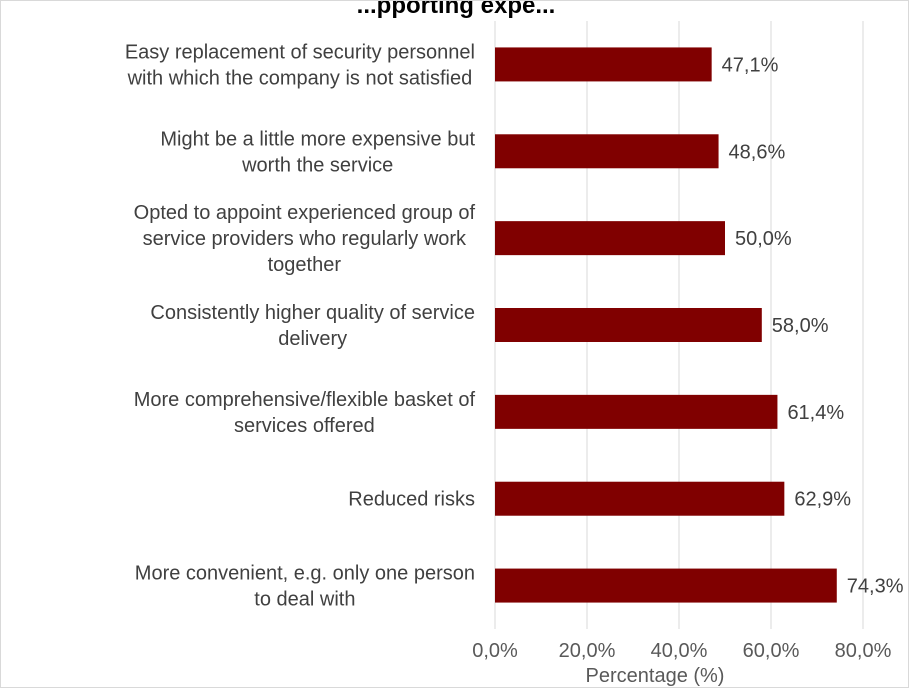 This screenshot has width=911, height=691. I want to click on category-label-line: Opted to appoint experienced group of, so click(305, 213).